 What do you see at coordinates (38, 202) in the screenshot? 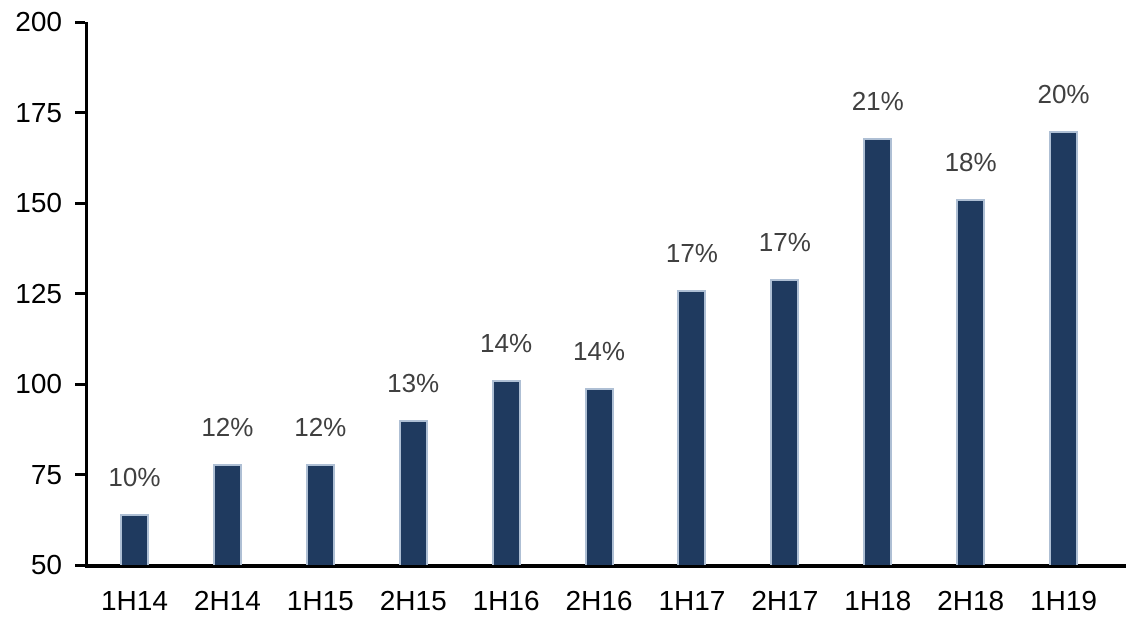
I see `y-tick-label: 150` at bounding box center [38, 202].